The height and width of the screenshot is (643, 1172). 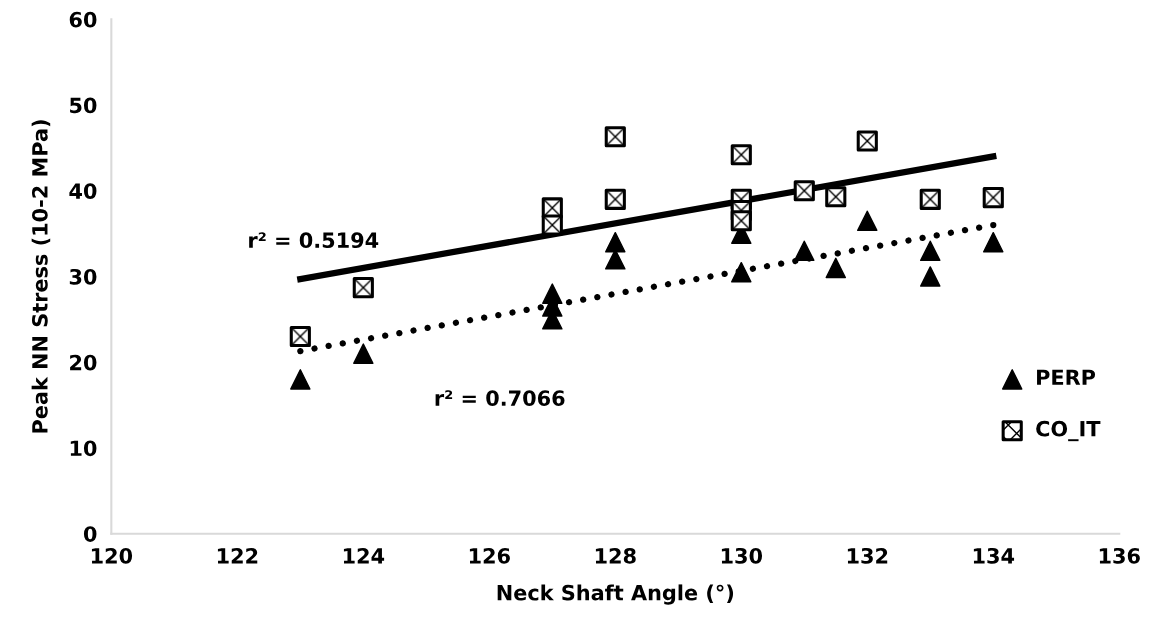 I want to click on x-tick-label: 124, so click(x=364, y=555).